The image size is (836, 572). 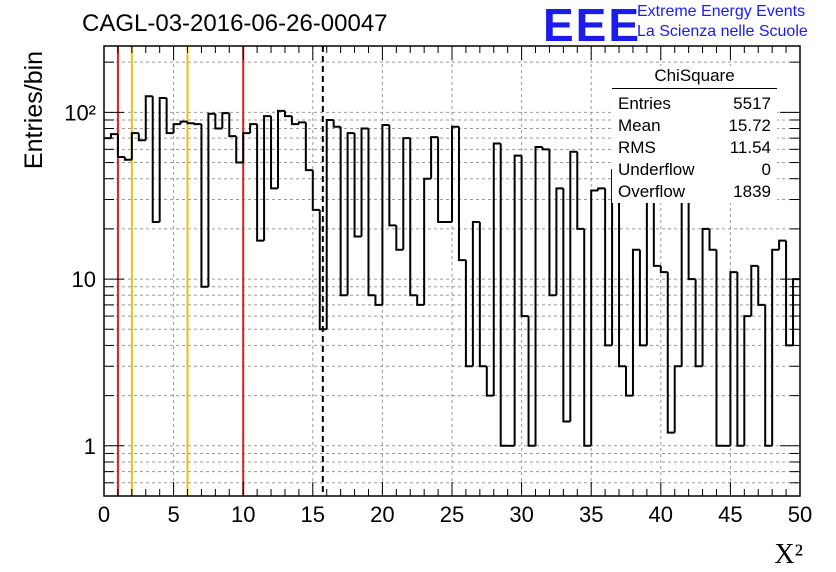 What do you see at coordinates (235, 23) in the screenshot?
I see `chart-title: CAGL-03-2016-06-26-00047` at bounding box center [235, 23].